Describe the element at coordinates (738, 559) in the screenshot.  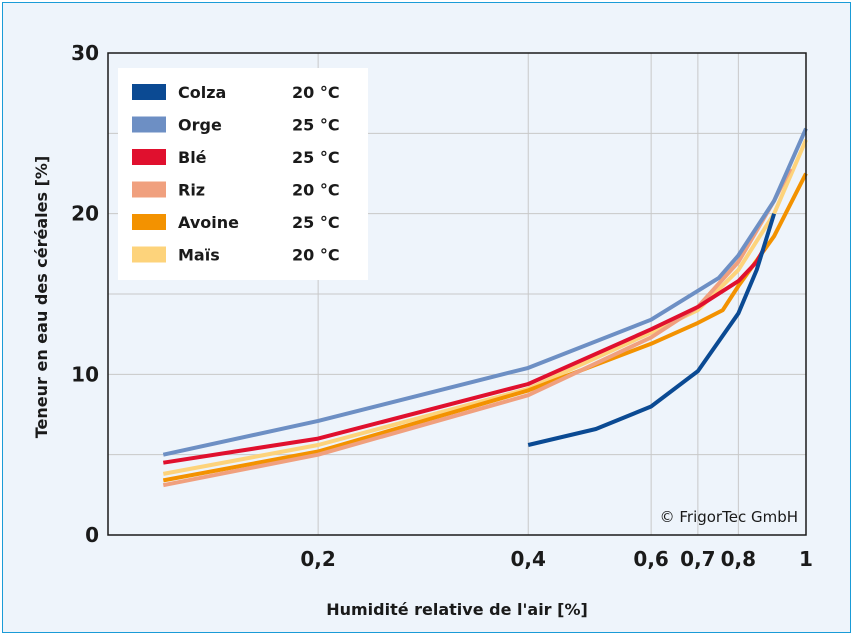
I see `x-tick-label-4: 0,8` at that location.